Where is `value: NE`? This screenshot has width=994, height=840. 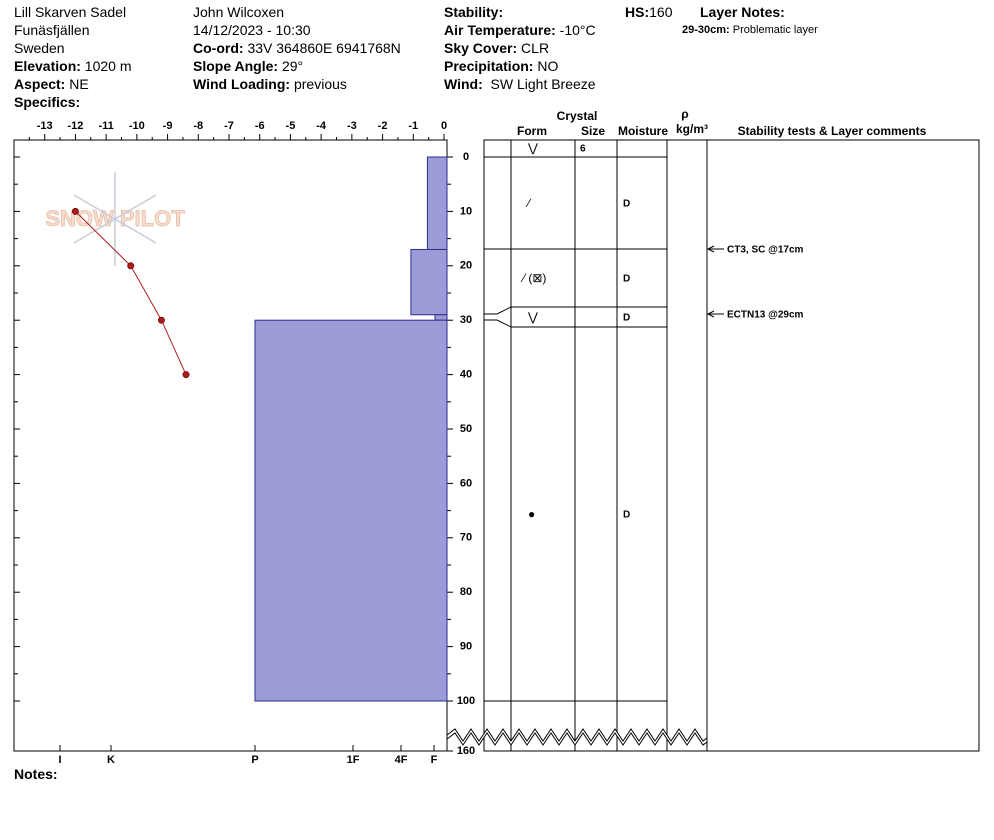 value: NE is located at coordinates (79, 84).